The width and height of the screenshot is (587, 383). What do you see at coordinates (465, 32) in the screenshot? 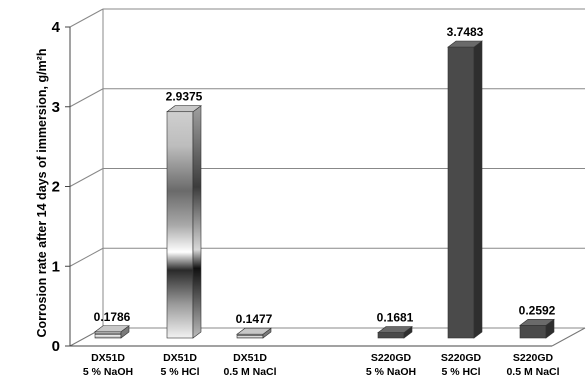
I see `data-label: 3.7483` at bounding box center [465, 32].